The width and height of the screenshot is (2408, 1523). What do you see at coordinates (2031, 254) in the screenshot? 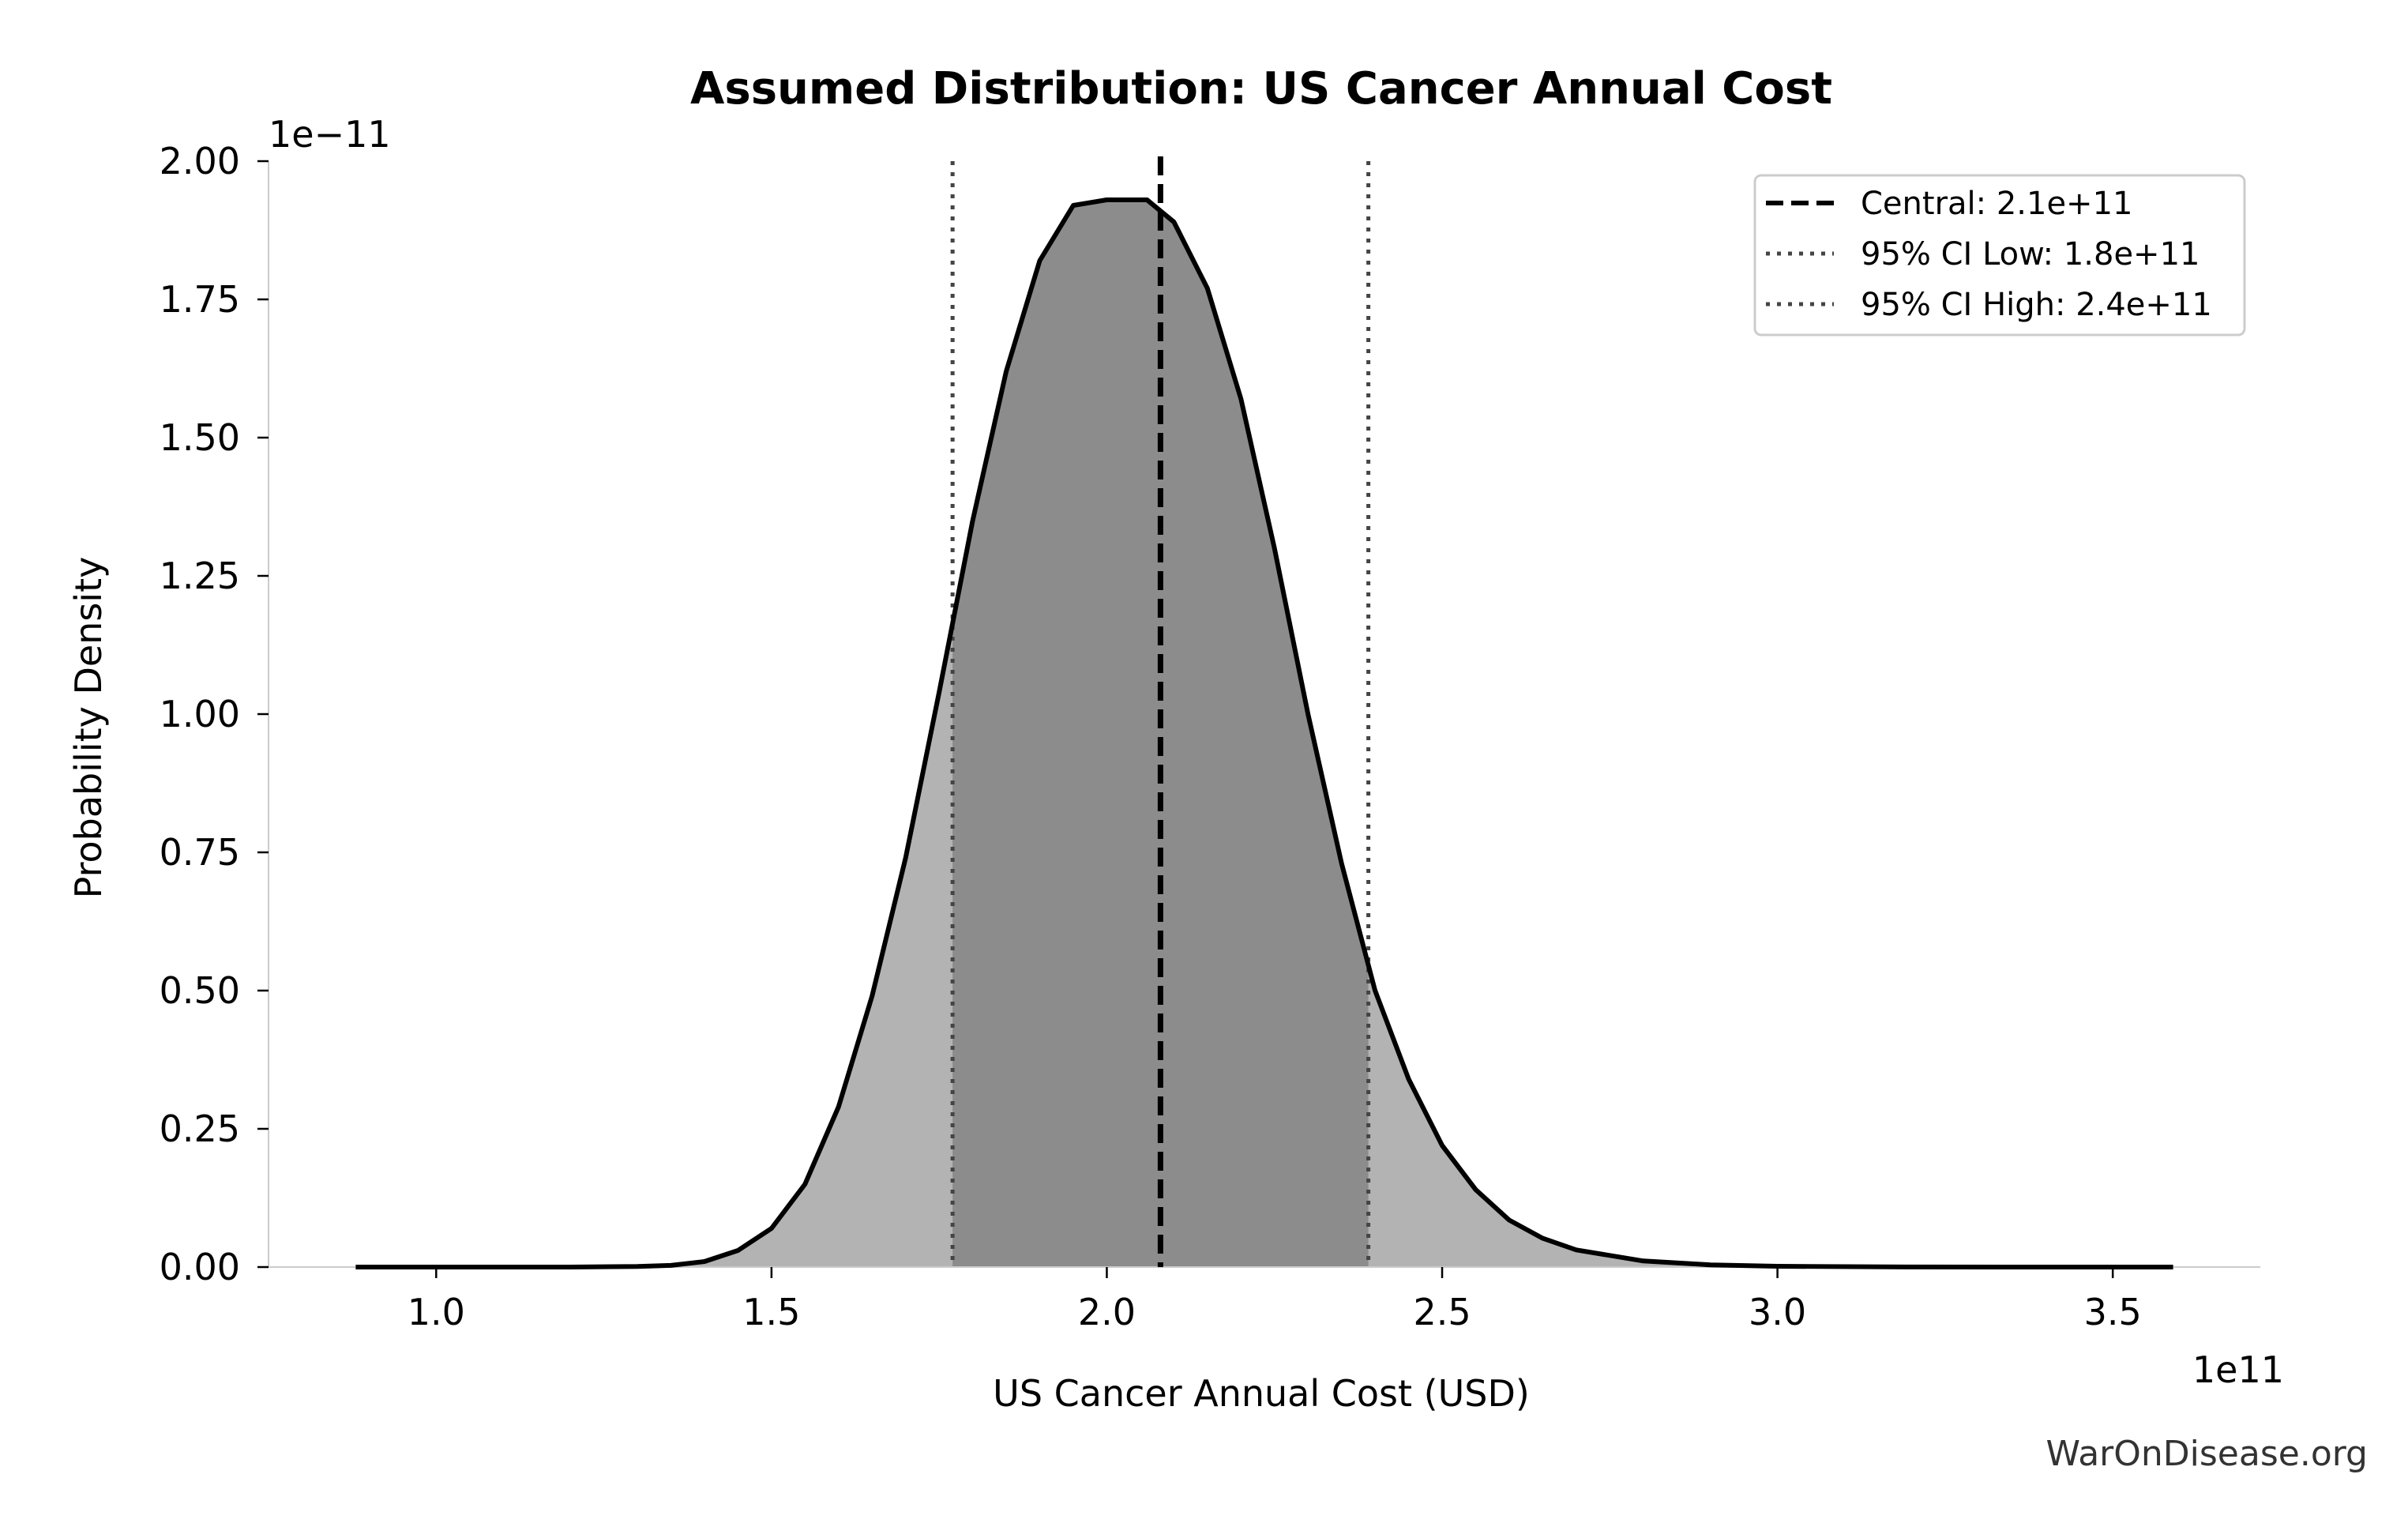
I see `legend-ci-low-label: 95% CI Low: 1.8e+11` at bounding box center [2031, 254].